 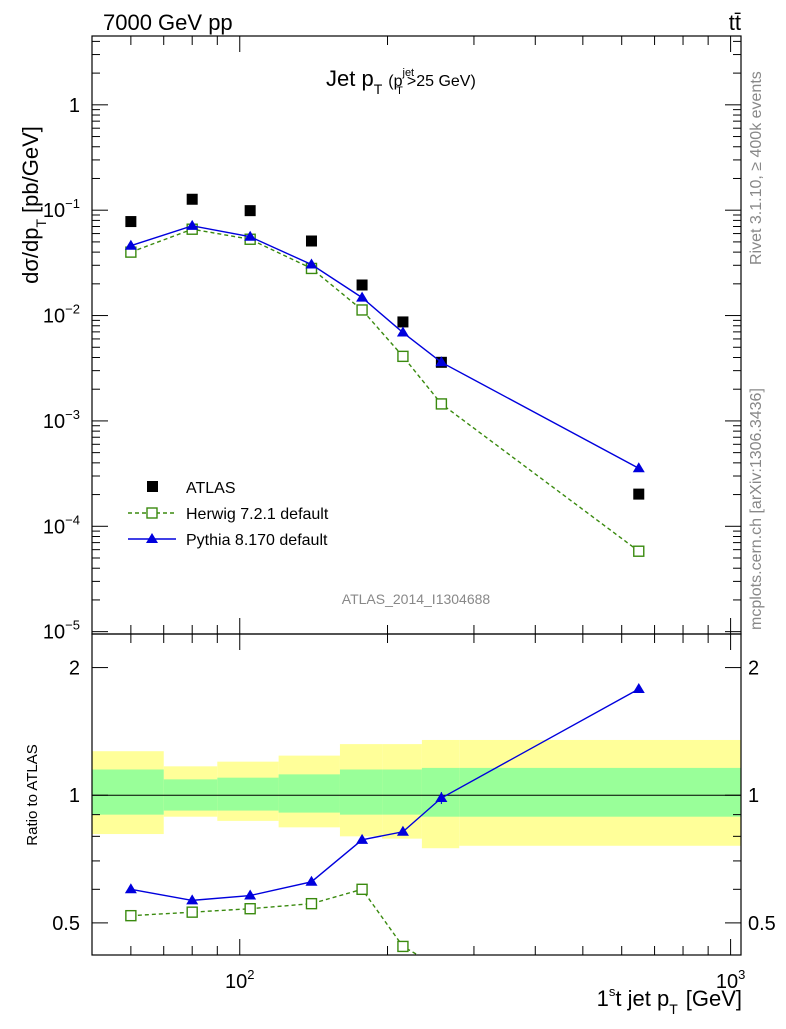 I want to click on legend-item-atlas: ATLAS, so click(x=191, y=488).